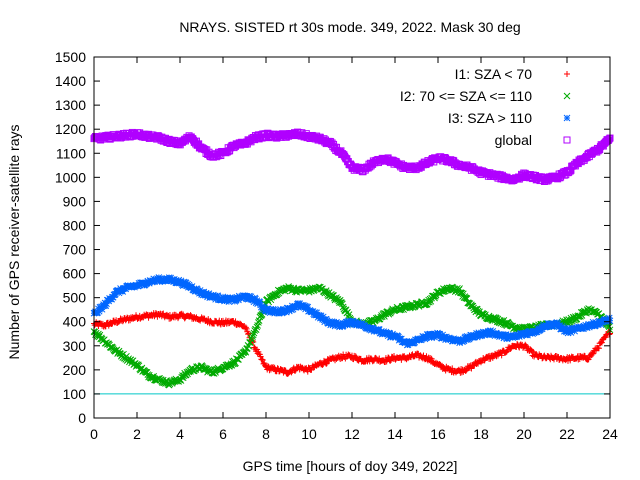  What do you see at coordinates (70, 105) in the screenshot?
I see `y-tick-label: 1300` at bounding box center [70, 105].